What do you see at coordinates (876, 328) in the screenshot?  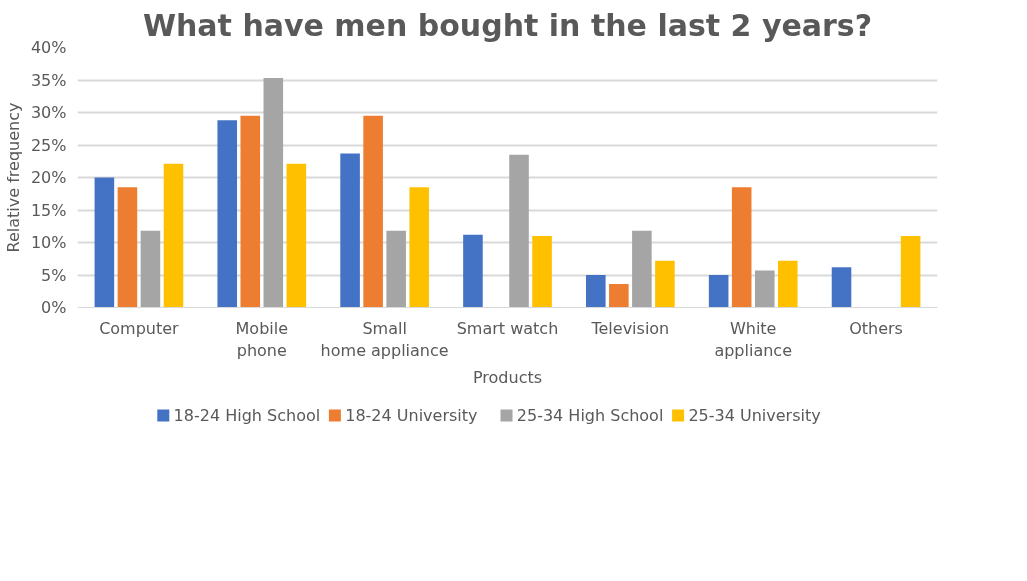 I see `x-tick-label: Others` at bounding box center [876, 328].